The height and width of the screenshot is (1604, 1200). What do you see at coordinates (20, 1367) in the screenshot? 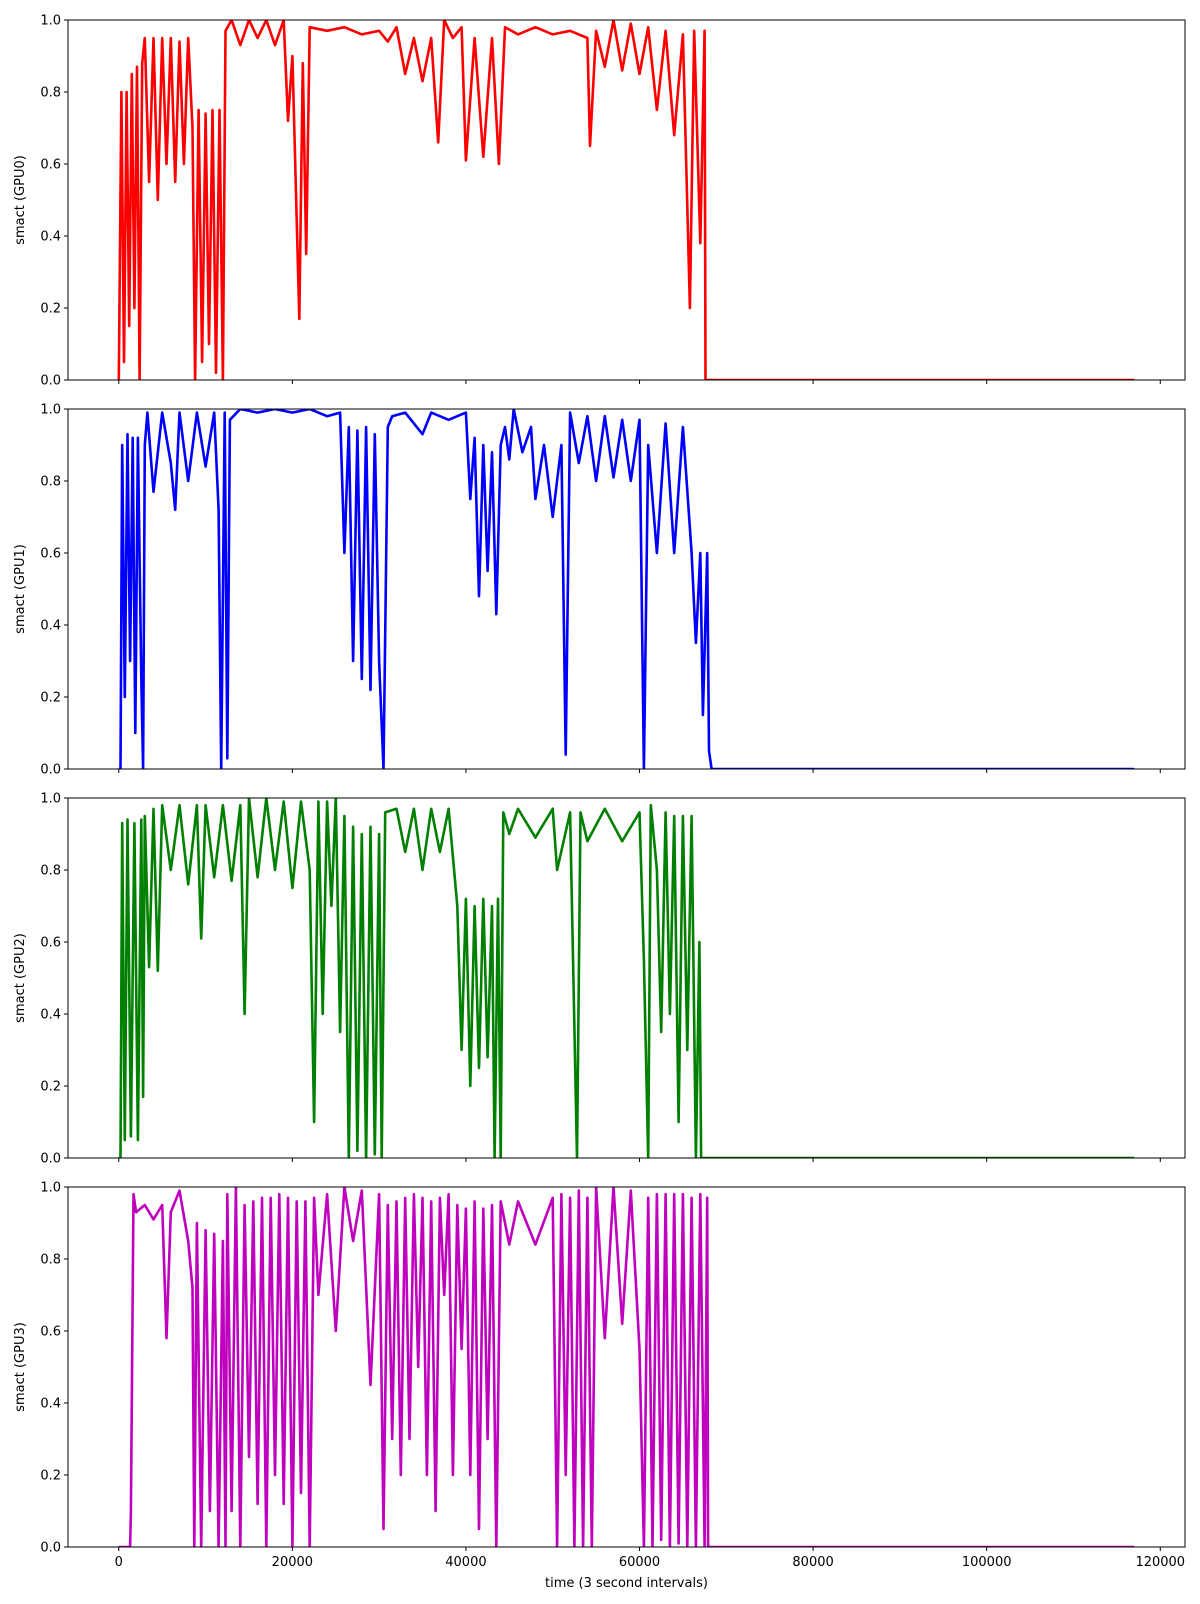
I see `y-axis-label: smact (GPU3)` at bounding box center [20, 1367].